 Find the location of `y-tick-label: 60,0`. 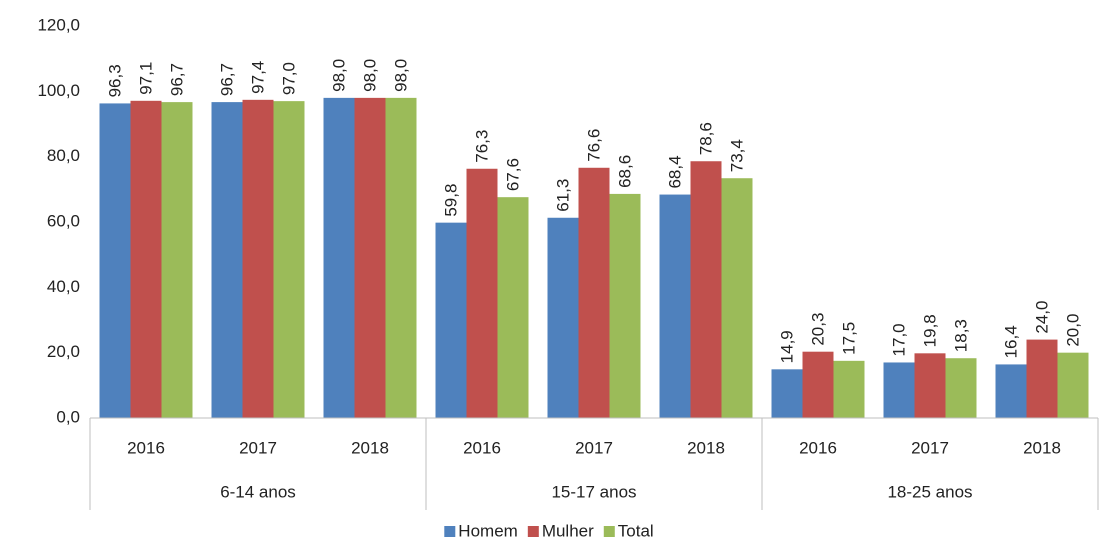

y-tick-label: 60,0 is located at coordinates (63, 220).